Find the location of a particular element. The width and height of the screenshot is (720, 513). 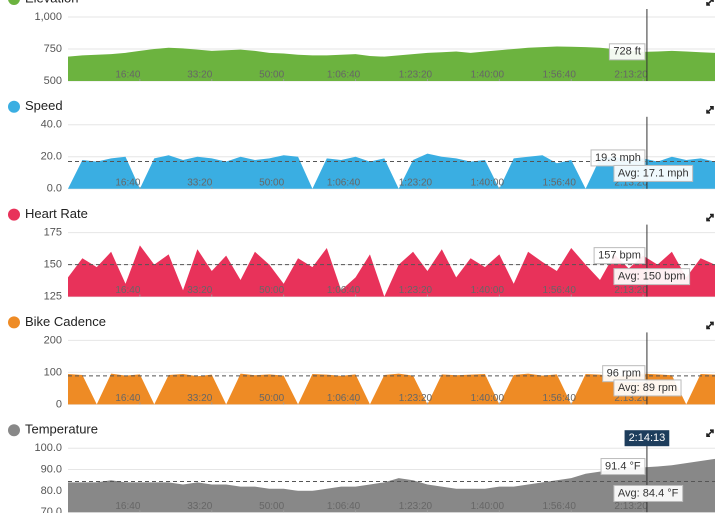

readout: 91.4 °F is located at coordinates (623, 466).